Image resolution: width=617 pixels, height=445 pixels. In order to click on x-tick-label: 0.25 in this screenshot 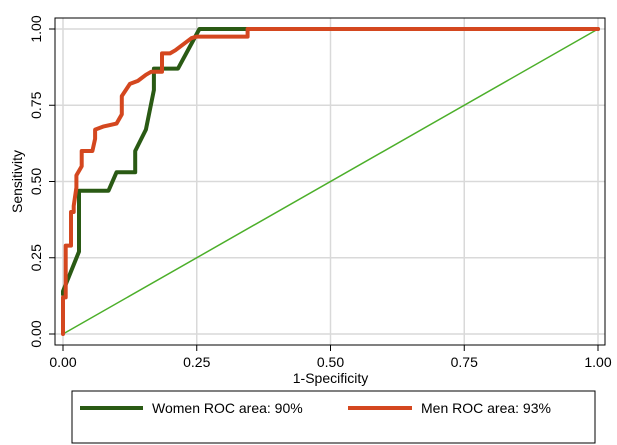, I will do `click(196, 362)`.